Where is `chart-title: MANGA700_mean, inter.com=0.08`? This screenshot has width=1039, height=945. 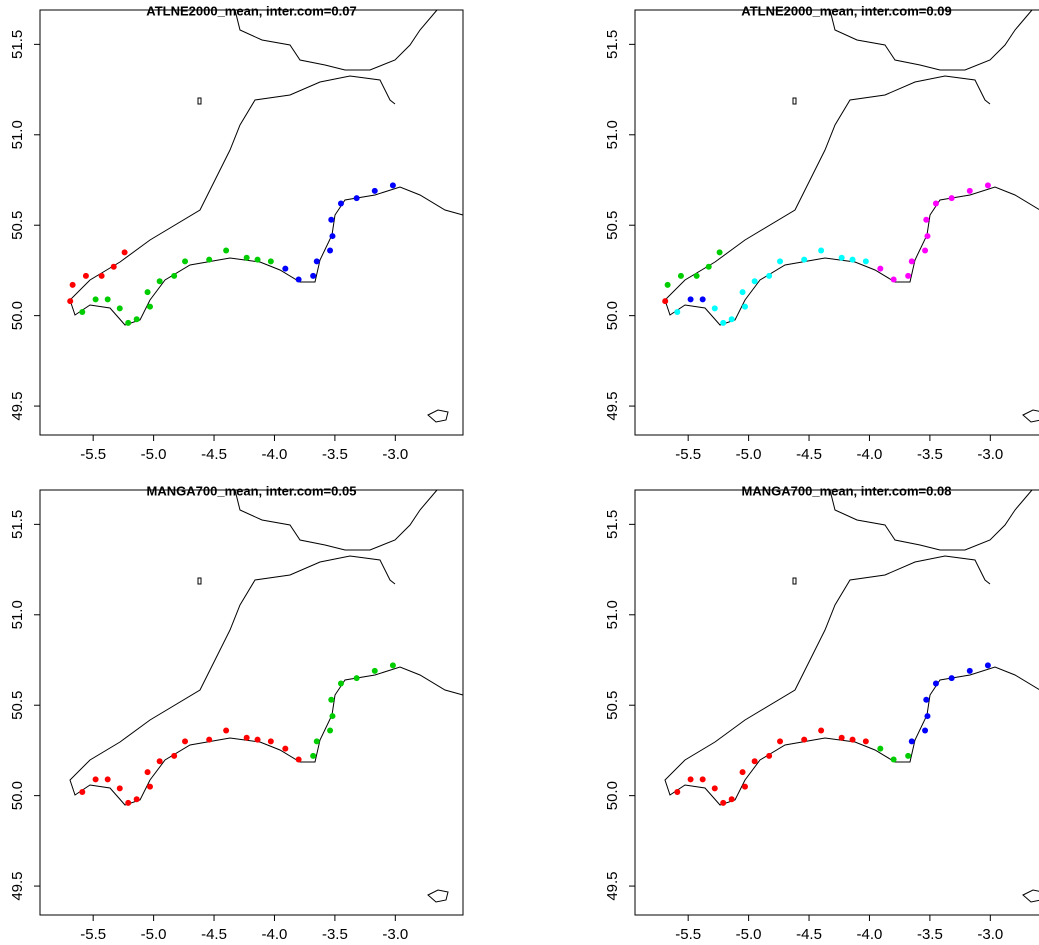
chart-title: MANGA700_mean, inter.com=0.08 is located at coordinates (847, 490).